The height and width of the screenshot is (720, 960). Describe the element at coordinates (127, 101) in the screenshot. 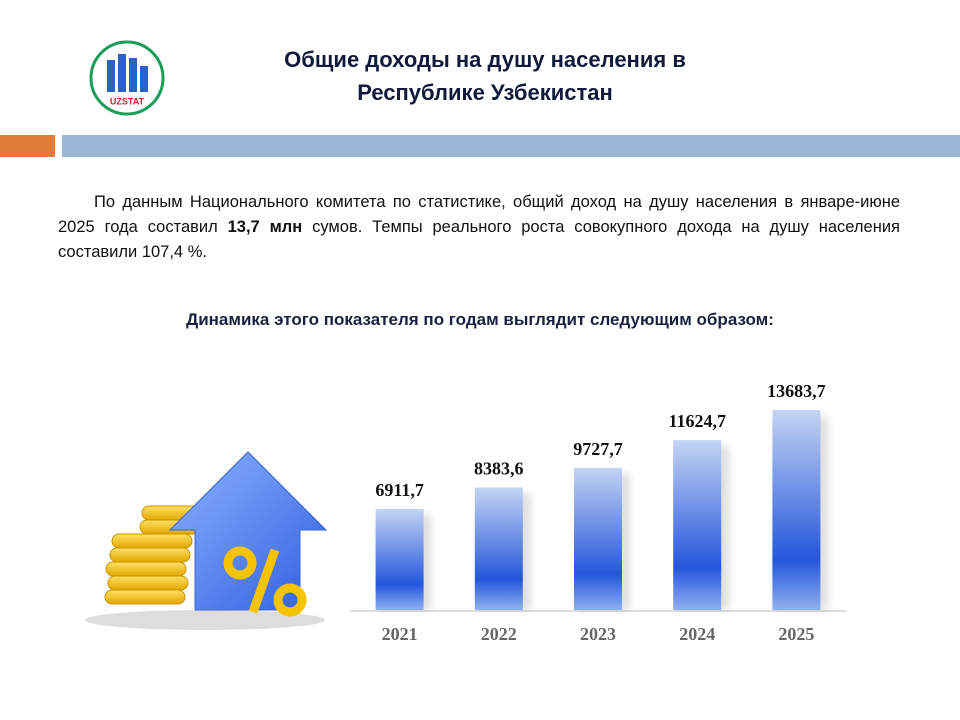

I see `logo-text: UZSTAT` at that location.